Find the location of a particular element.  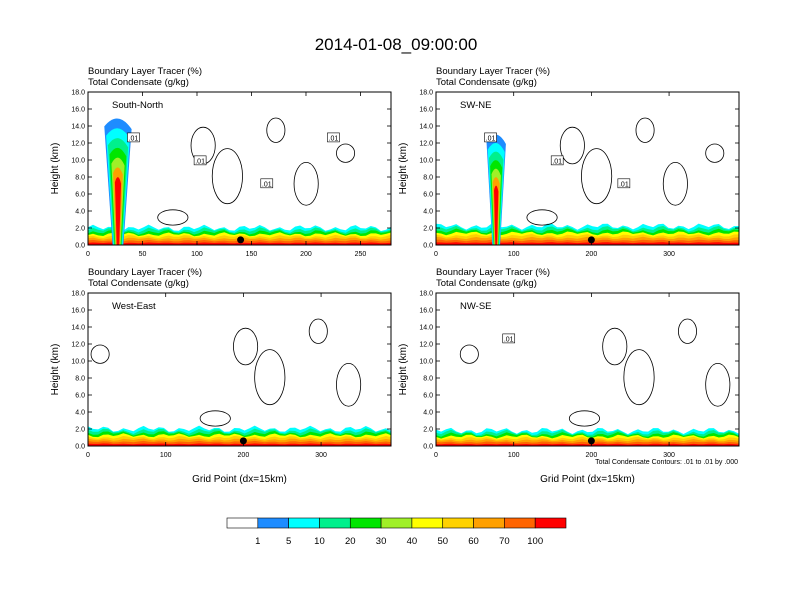

panel-name: West-East is located at coordinates (134, 306).